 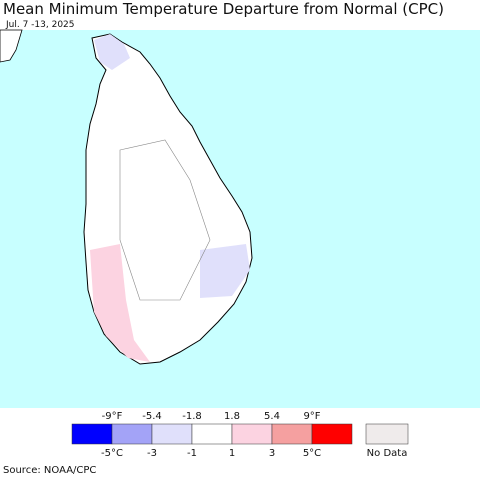 What do you see at coordinates (272, 453) in the screenshot?
I see `legend-c-label: 3` at bounding box center [272, 453].